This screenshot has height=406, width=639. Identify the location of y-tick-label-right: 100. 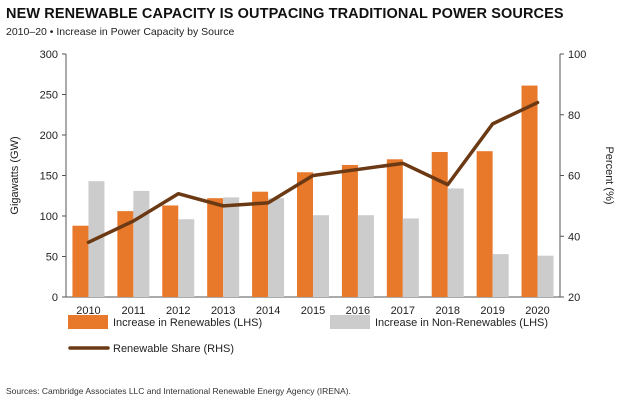
(577, 55).